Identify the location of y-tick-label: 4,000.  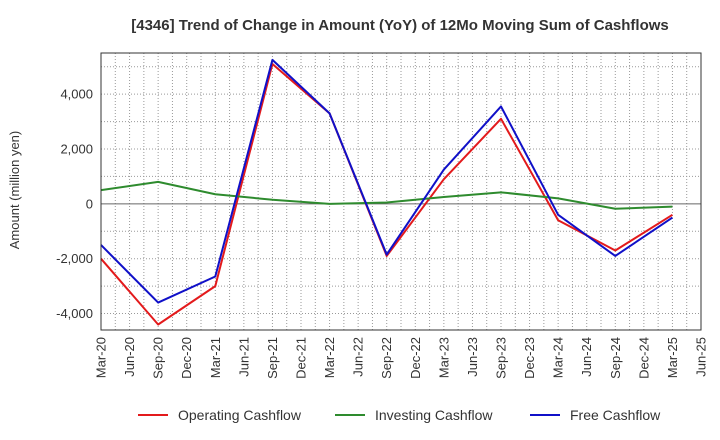
(76, 94).